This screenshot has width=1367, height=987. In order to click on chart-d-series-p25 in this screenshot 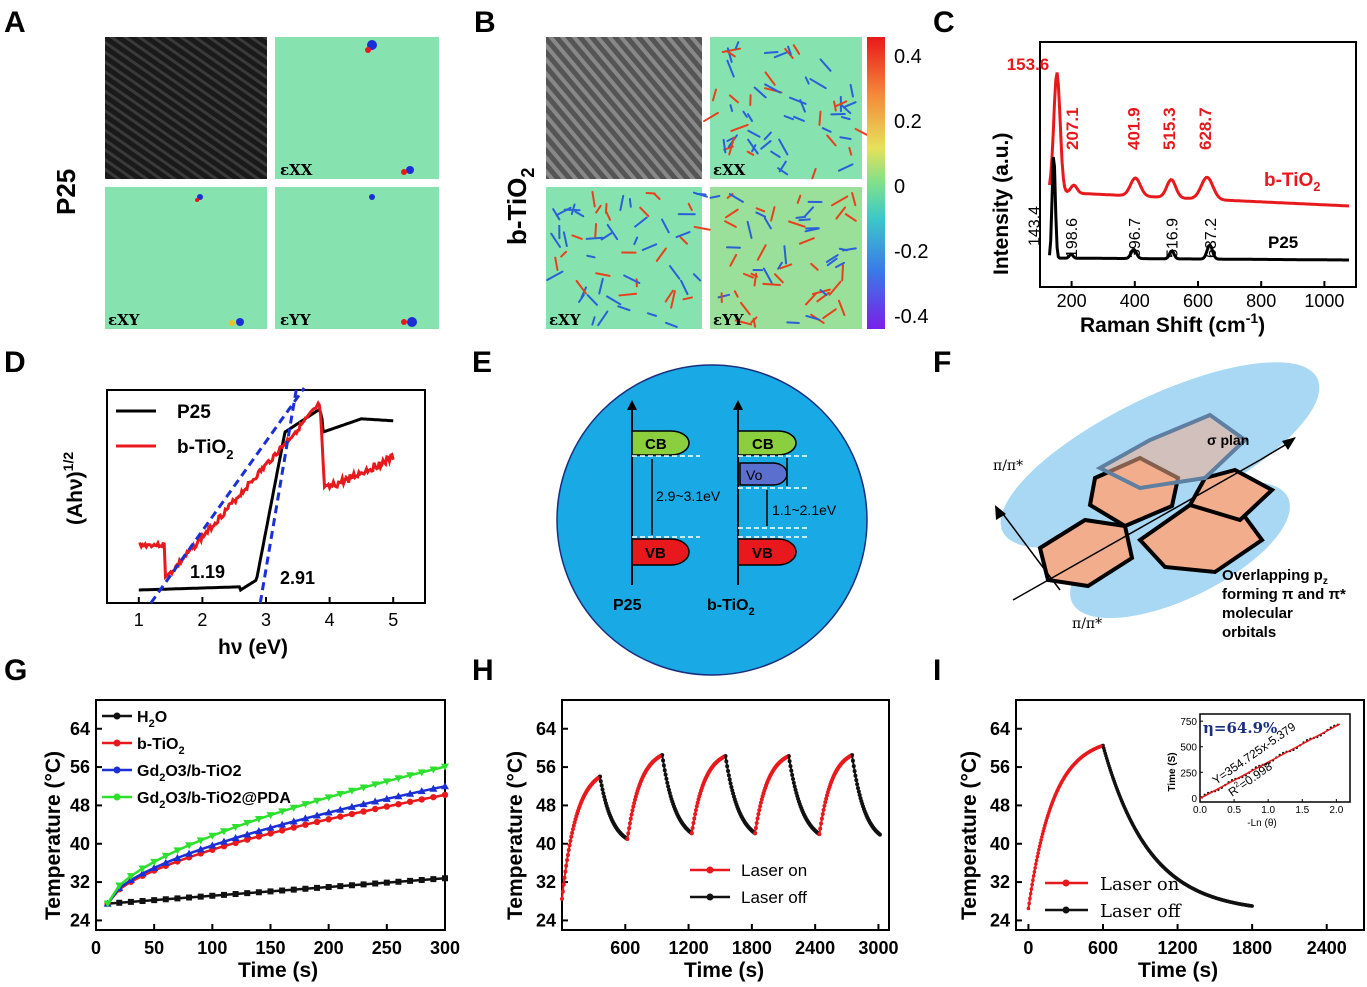, I will do `click(266, 499)`.